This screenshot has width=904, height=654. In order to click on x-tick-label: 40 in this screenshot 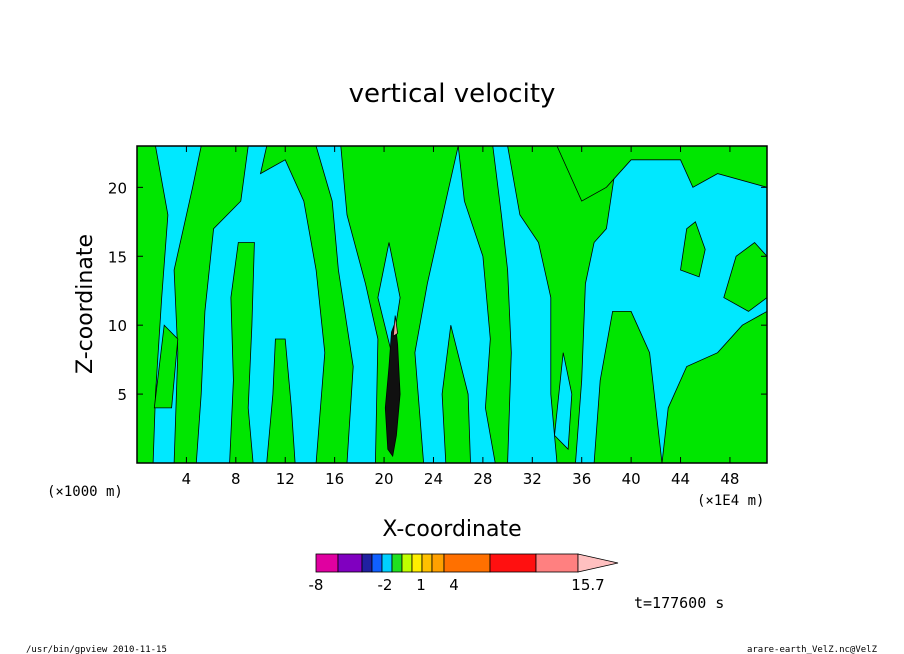, I will do `click(631, 479)`.